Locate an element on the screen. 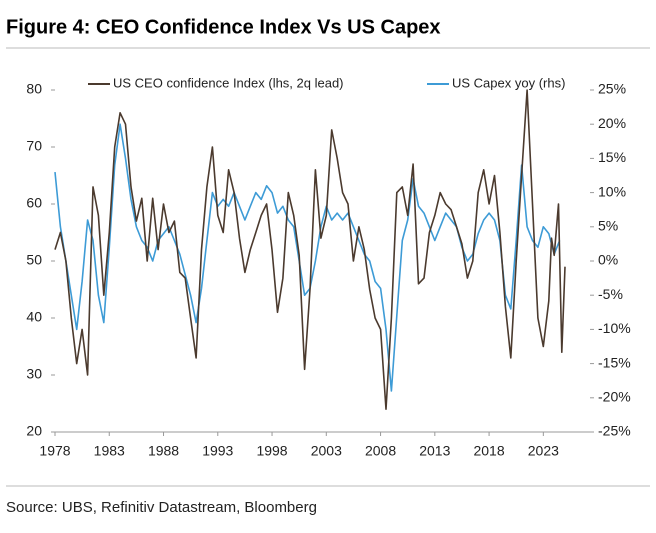  y2-tick-label: -5% is located at coordinates (610, 294).